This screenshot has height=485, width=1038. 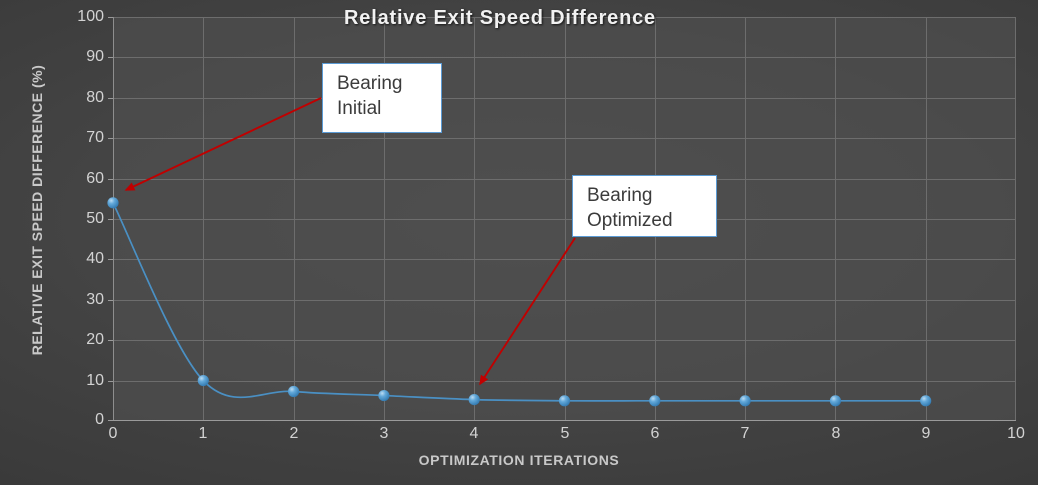 I want to click on y-axis-tick-label: 50, so click(x=95, y=218).